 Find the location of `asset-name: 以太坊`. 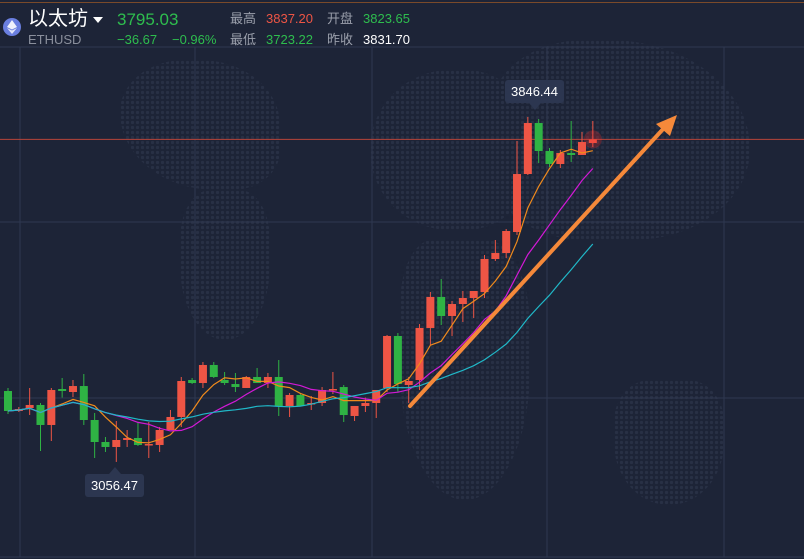

asset-name: 以太坊 is located at coordinates (58, 19).